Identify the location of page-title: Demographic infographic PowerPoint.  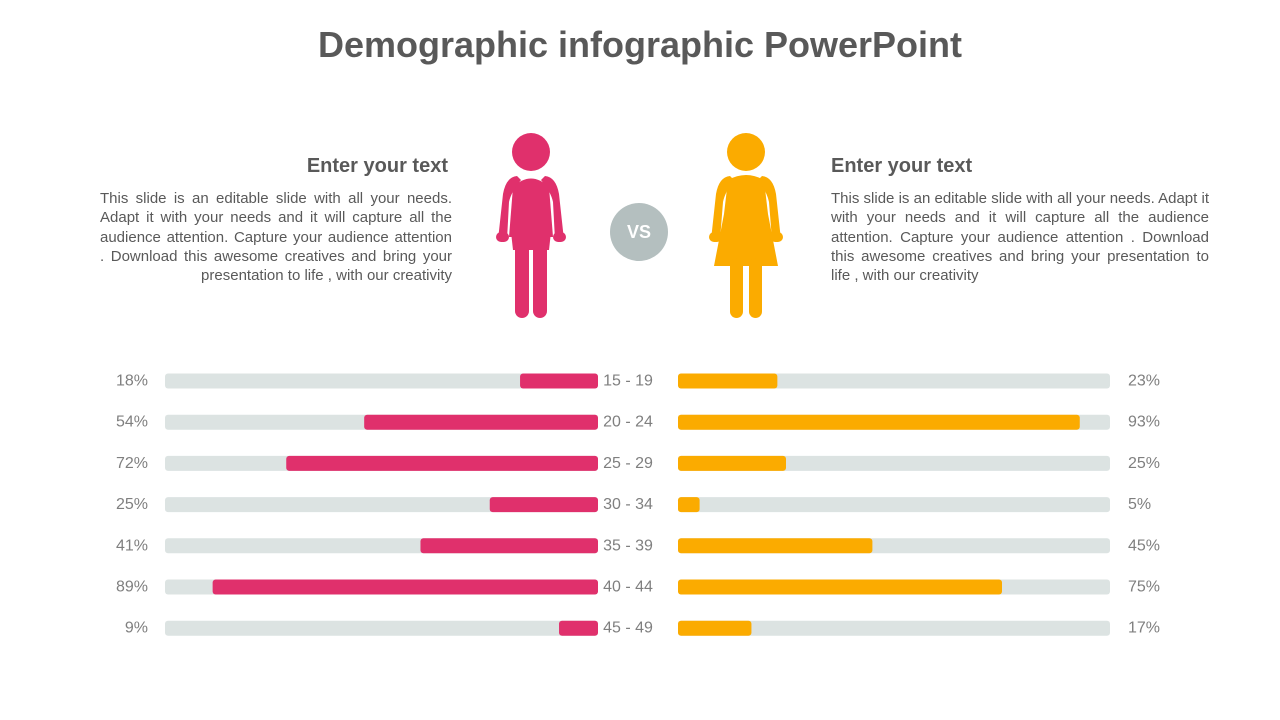
(640, 44).